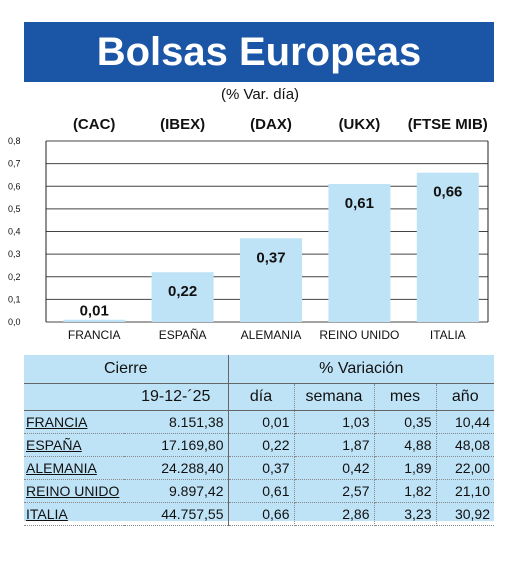 This screenshot has width=520, height=562. I want to click on row-cierre: 9.897,42, so click(176, 491).